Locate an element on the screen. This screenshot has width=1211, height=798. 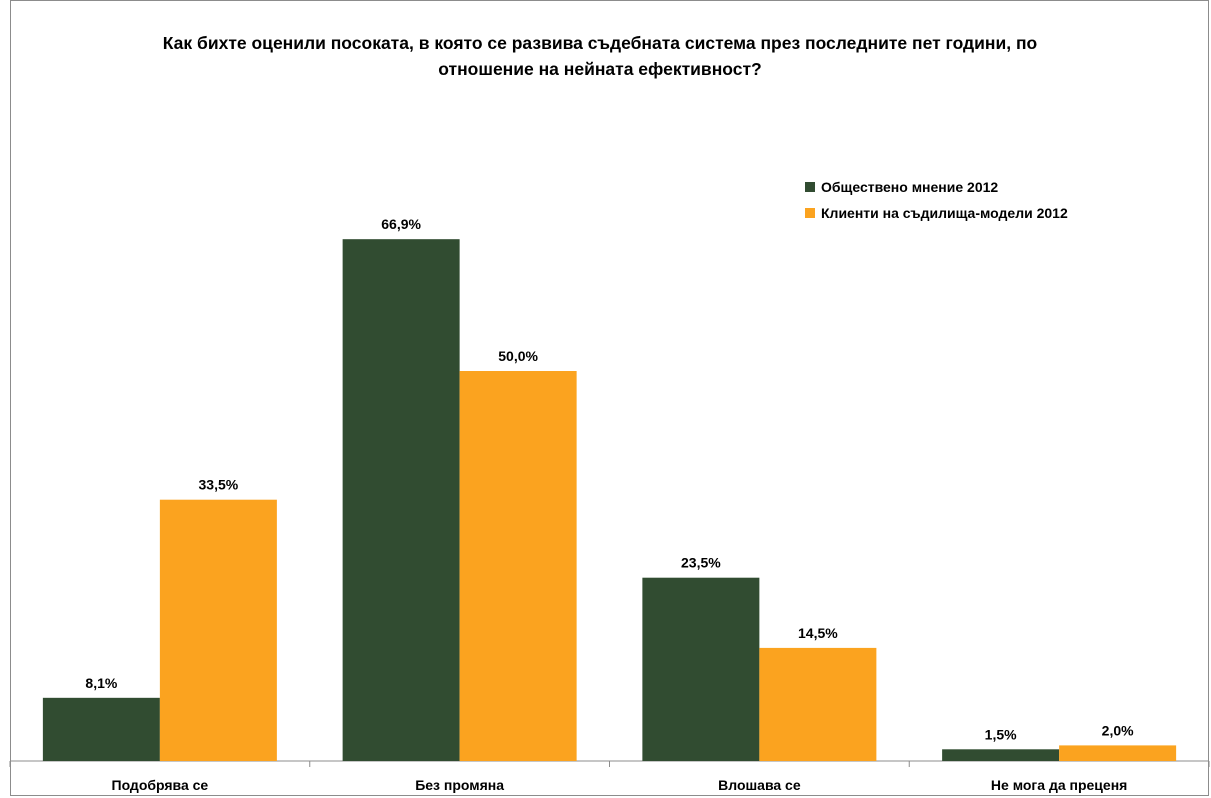
legend-swatch-court-clients is located at coordinates (810, 213).